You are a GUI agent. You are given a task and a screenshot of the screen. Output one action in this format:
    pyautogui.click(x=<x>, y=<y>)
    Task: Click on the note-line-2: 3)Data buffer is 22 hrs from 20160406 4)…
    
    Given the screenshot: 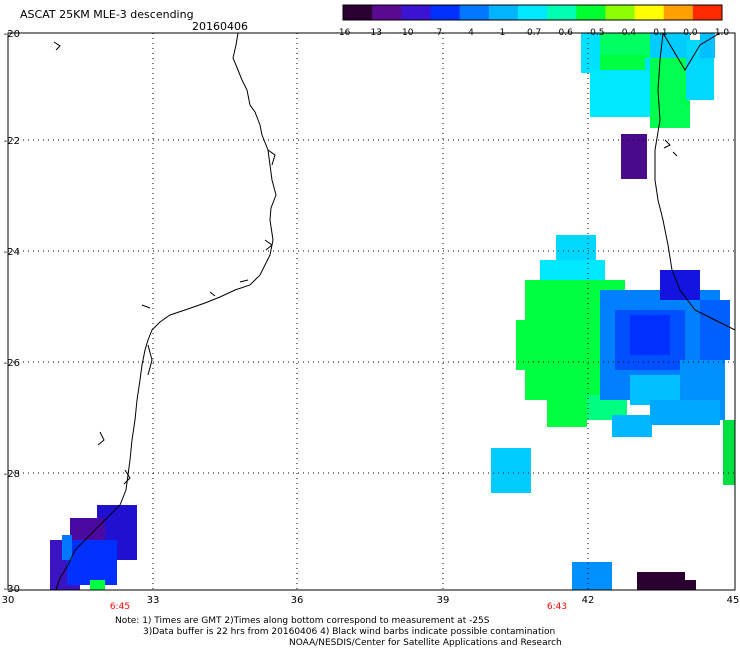 What is the action you would take?
    pyautogui.click(x=349, y=632)
    